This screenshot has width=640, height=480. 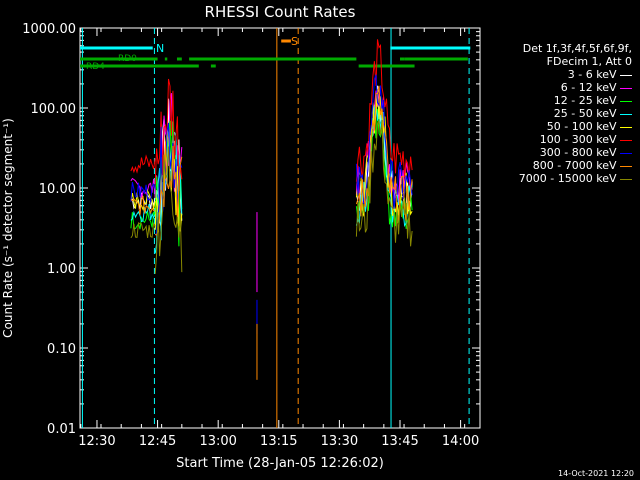 What do you see at coordinates (278, 441) in the screenshot?
I see `x-tick-label: 13:15` at bounding box center [278, 441].